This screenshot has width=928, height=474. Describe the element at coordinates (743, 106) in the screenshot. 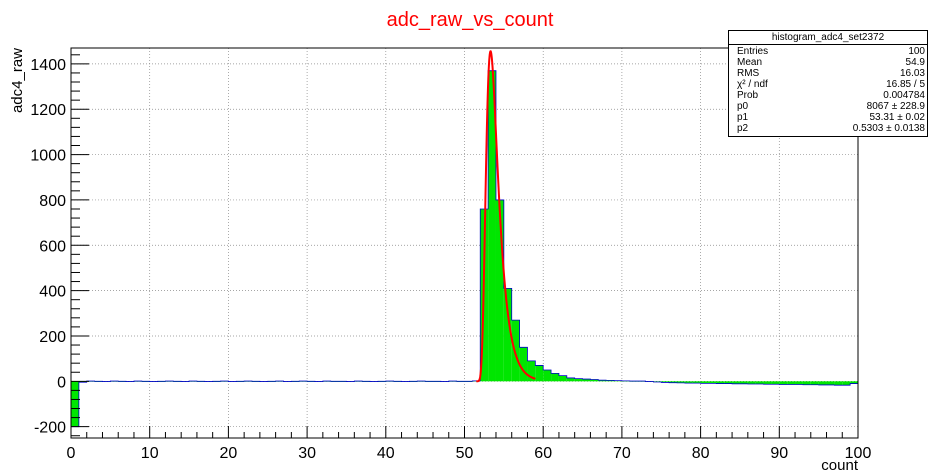

I see `stats-label: p0` at that location.